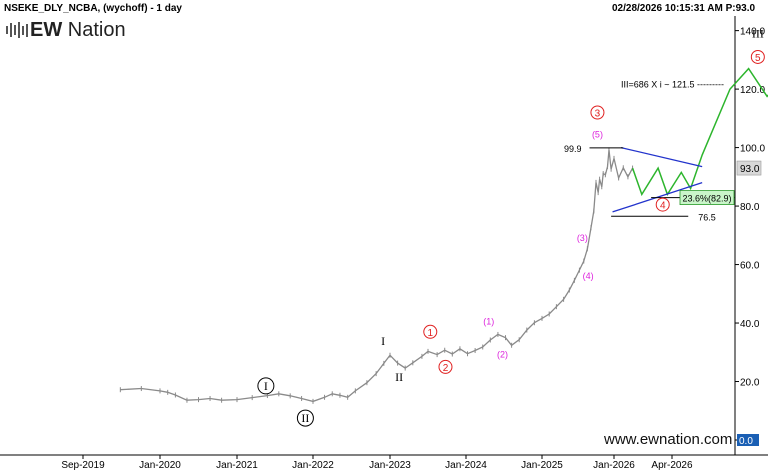 Image resolution: width=768 pixels, height=471 pixels. Describe the element at coordinates (752, 149) in the screenshot. I see `y-tick-label: 100.0` at that location.